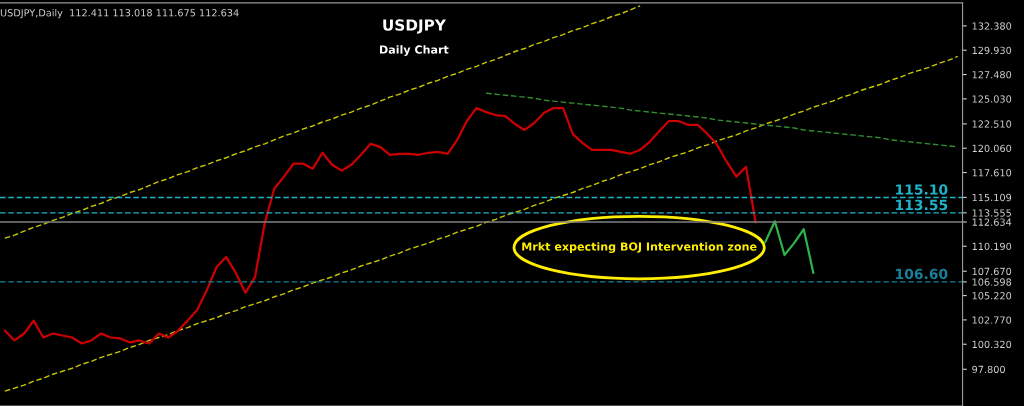  Describe the element at coordinates (922, 205) in the screenshot. I see `ref-line-label: 113.55` at that location.